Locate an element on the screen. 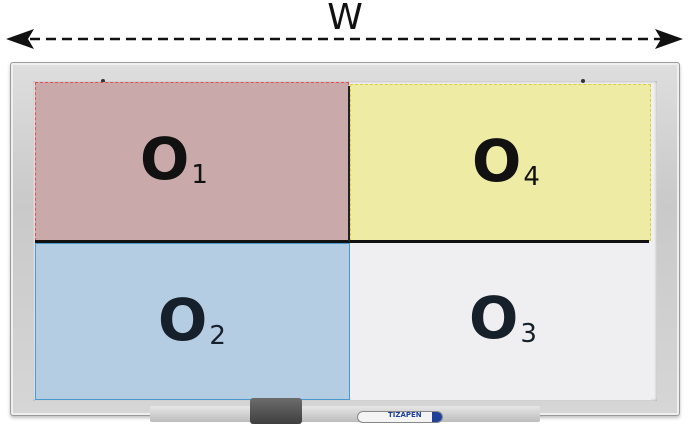 The height and width of the screenshot is (438, 689). width-arrow is located at coordinates (344, 39).